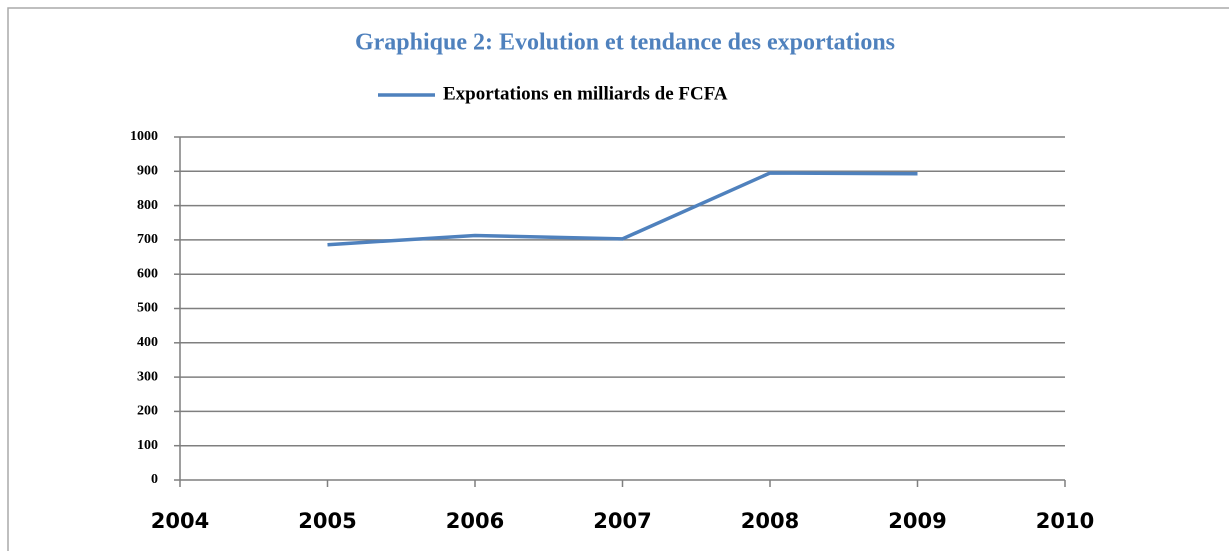  What do you see at coordinates (327, 521) in the screenshot?
I see `x-tick-label: 2005` at bounding box center [327, 521].